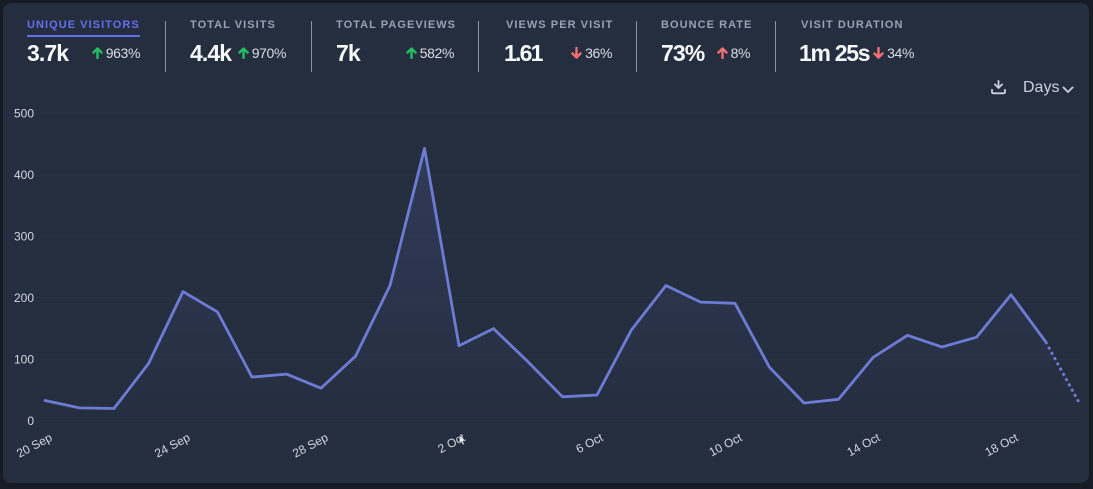 Image resolution: width=1093 pixels, height=489 pixels. I want to click on svg-text: 14 Oct, so click(864, 444).